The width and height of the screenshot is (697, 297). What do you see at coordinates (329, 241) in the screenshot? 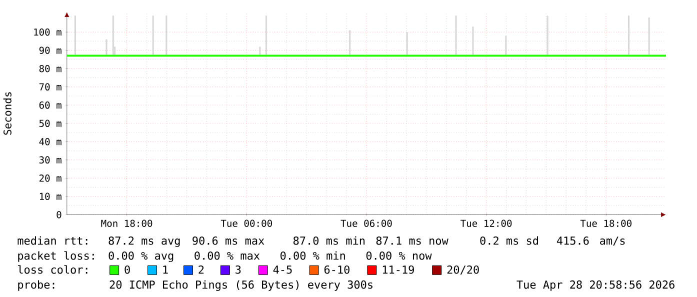
I see `text: 87.0 ms min` at bounding box center [329, 241].